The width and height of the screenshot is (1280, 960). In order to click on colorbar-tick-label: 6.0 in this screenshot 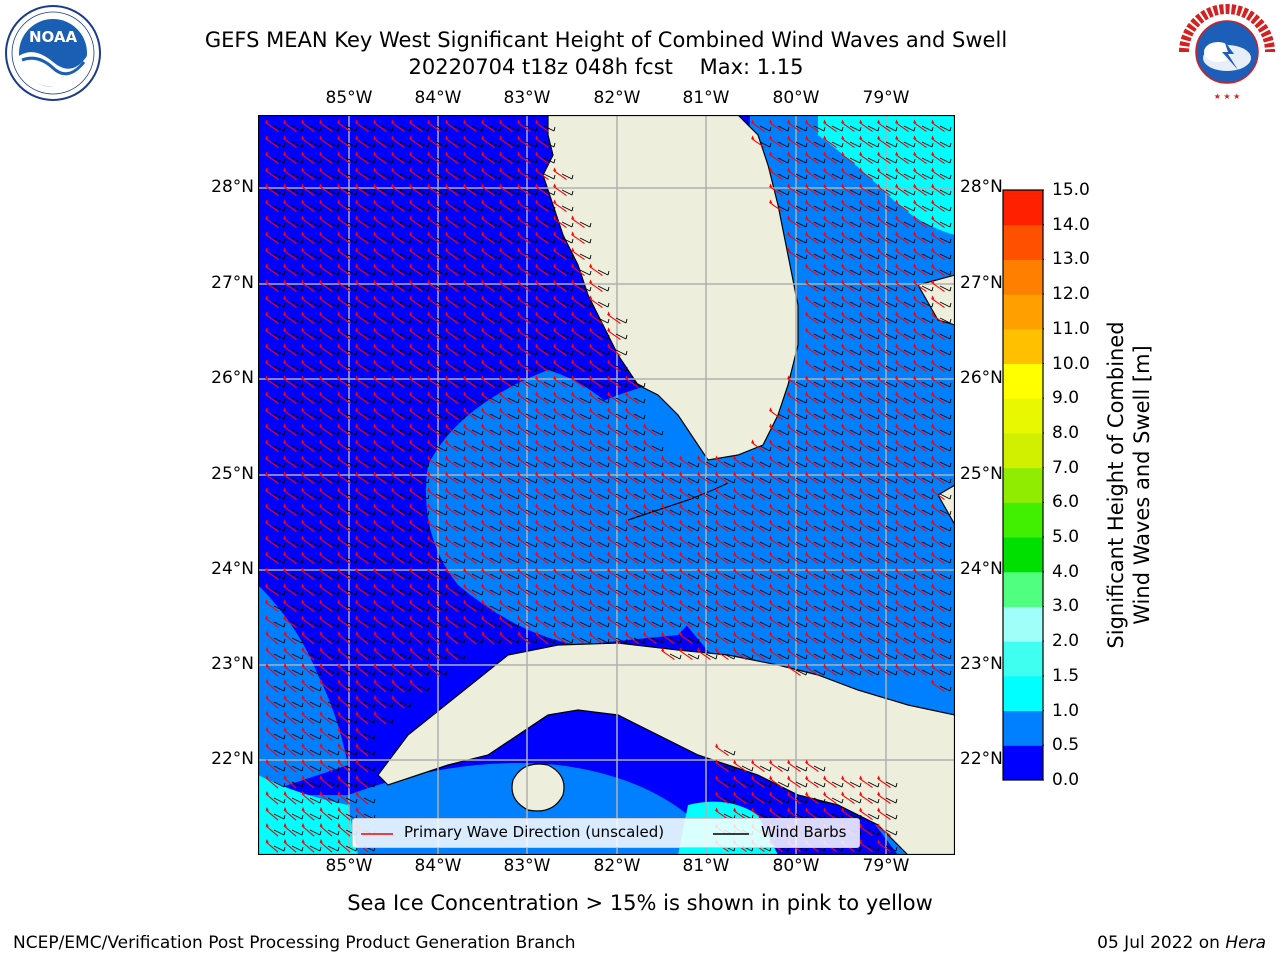, I will do `click(1066, 502)`.